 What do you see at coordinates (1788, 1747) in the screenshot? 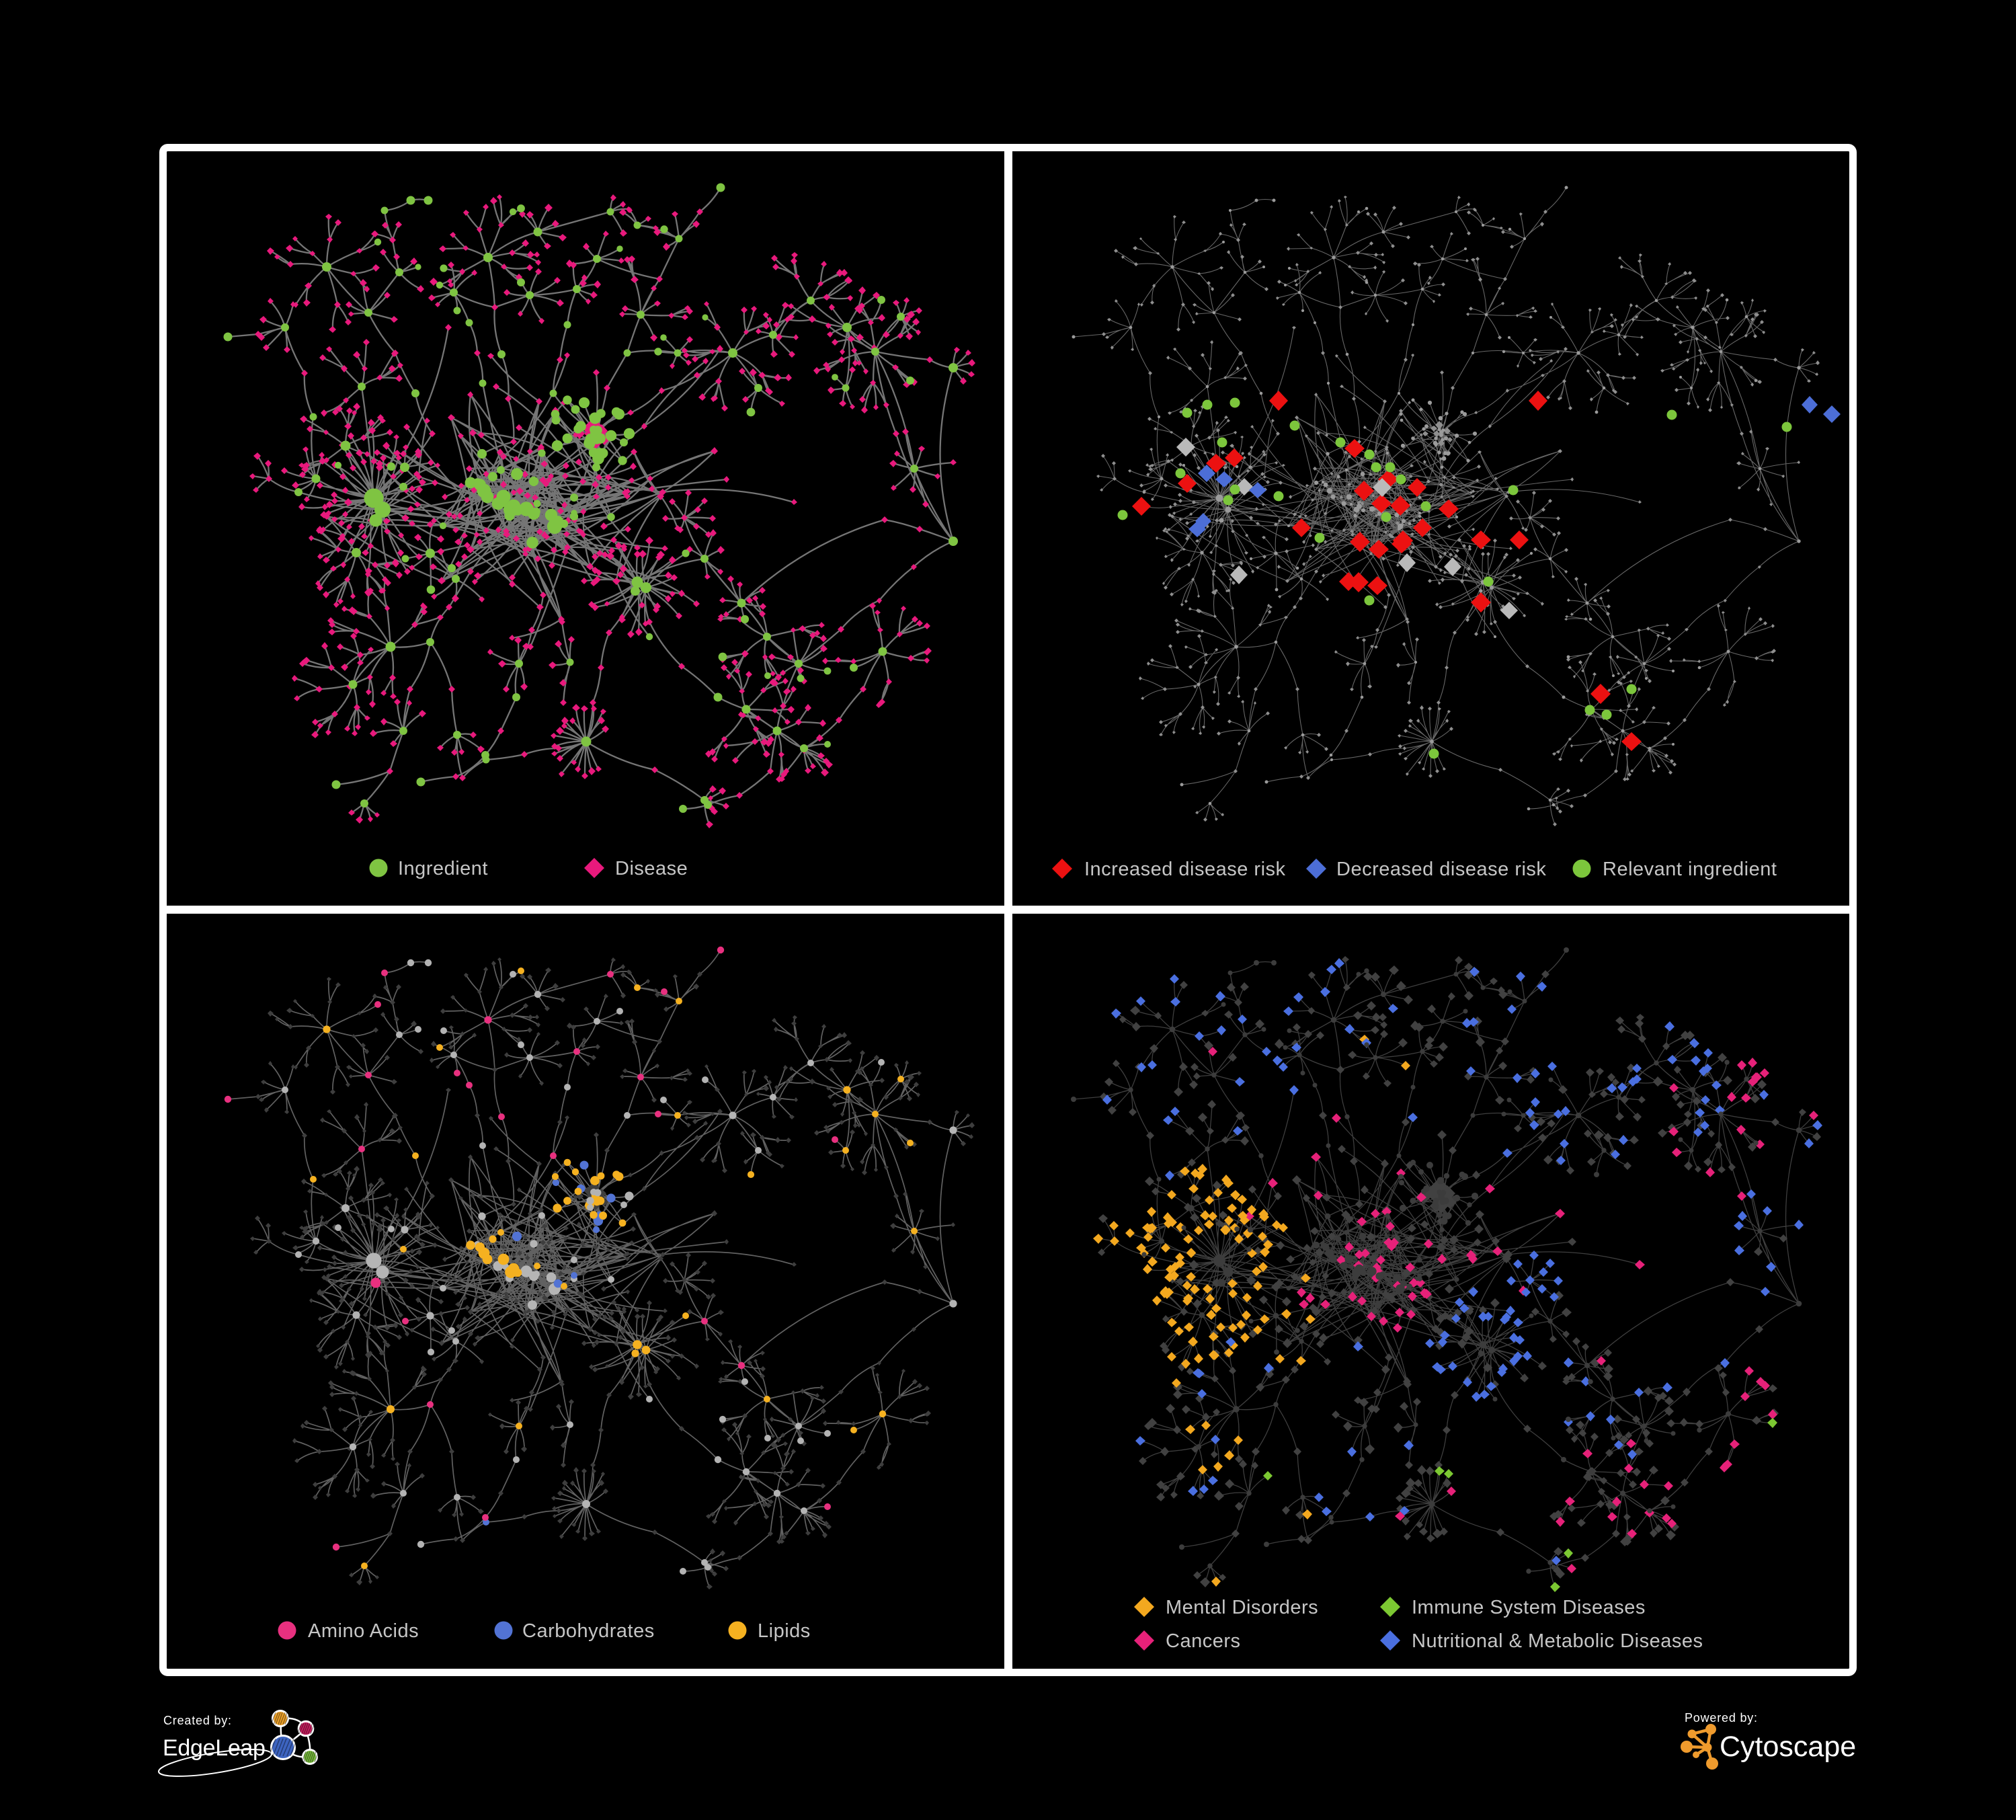
I see `svg-text: Cytoscape` at bounding box center [1788, 1747].